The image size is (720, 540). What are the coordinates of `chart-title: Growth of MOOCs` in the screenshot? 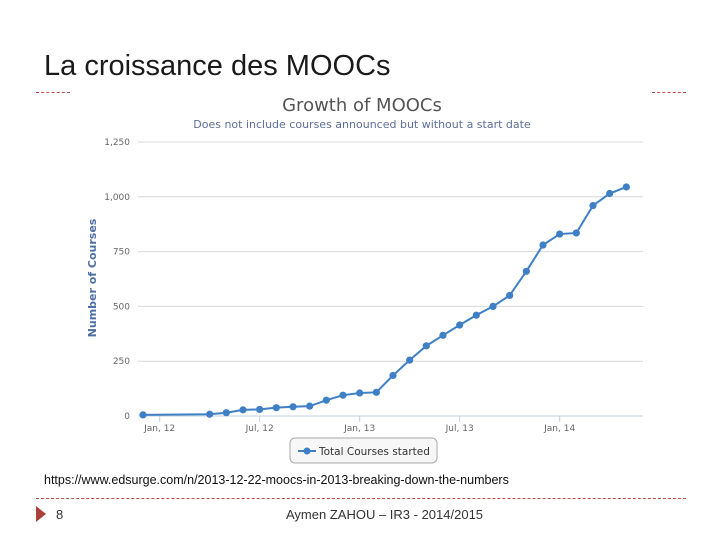 It's located at (362, 105).